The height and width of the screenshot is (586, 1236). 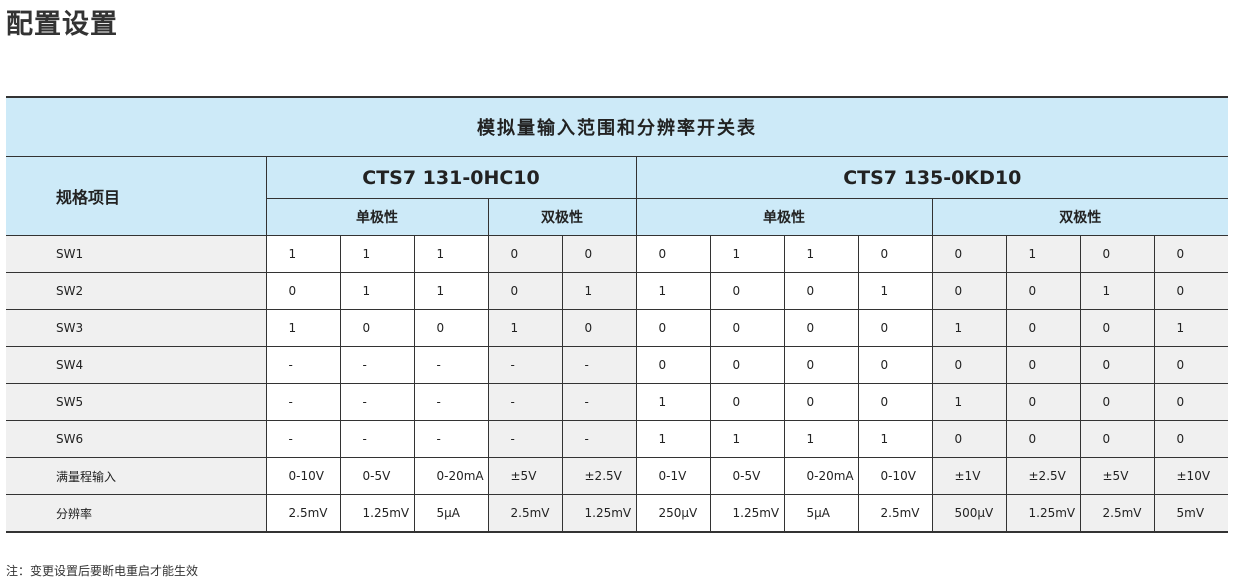 What do you see at coordinates (136, 476) in the screenshot?
I see `row-label: 满量程输入` at bounding box center [136, 476].